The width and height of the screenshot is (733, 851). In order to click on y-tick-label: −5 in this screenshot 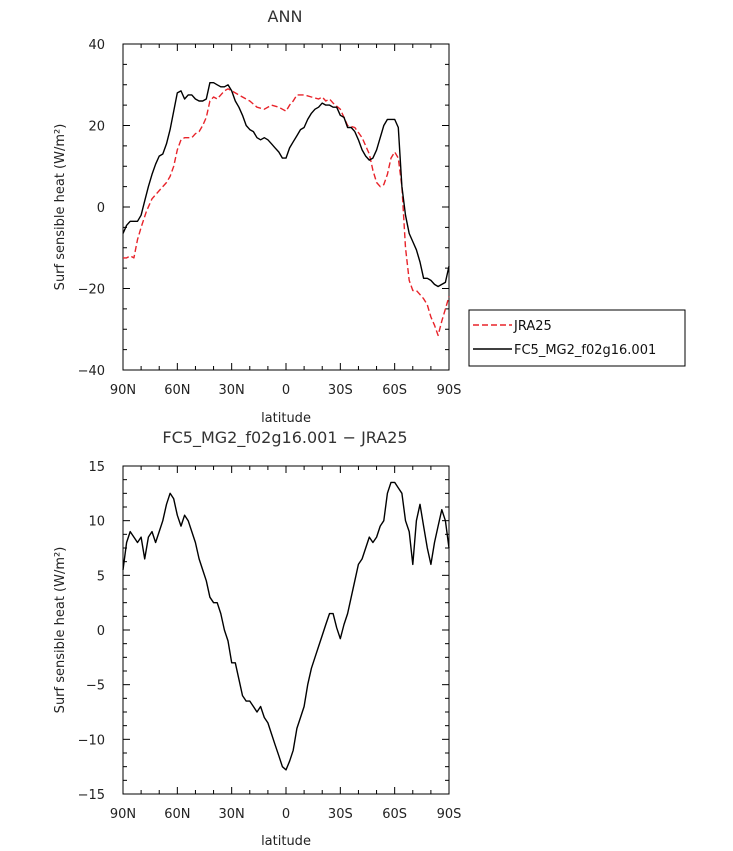, I will do `click(95, 686)`.